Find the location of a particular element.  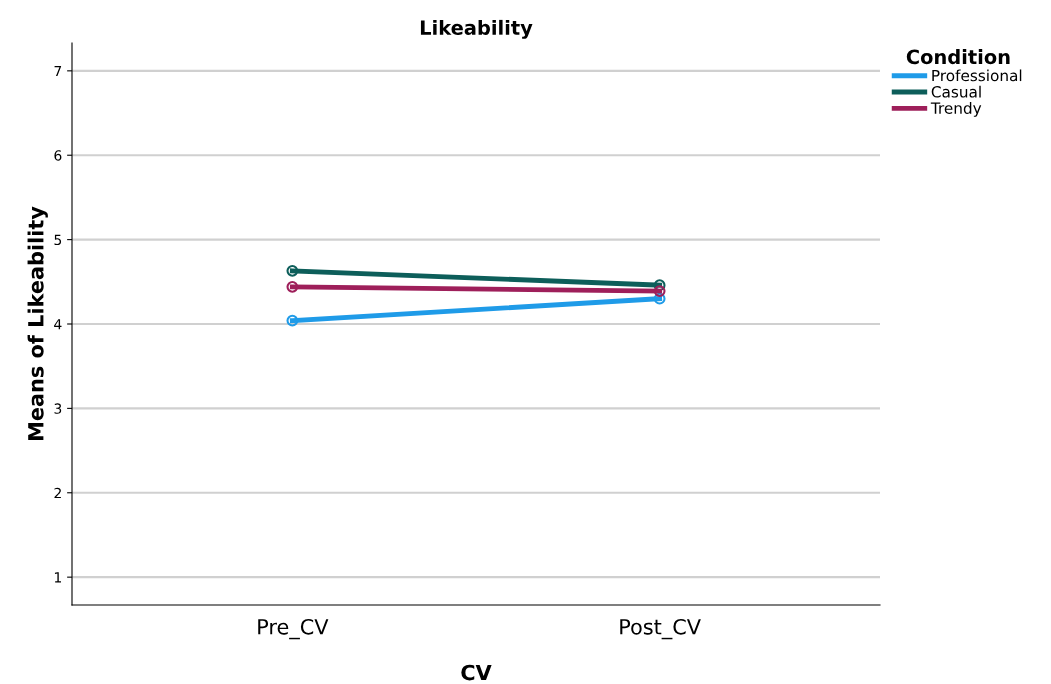

legend-label: Trendy is located at coordinates (956, 109).